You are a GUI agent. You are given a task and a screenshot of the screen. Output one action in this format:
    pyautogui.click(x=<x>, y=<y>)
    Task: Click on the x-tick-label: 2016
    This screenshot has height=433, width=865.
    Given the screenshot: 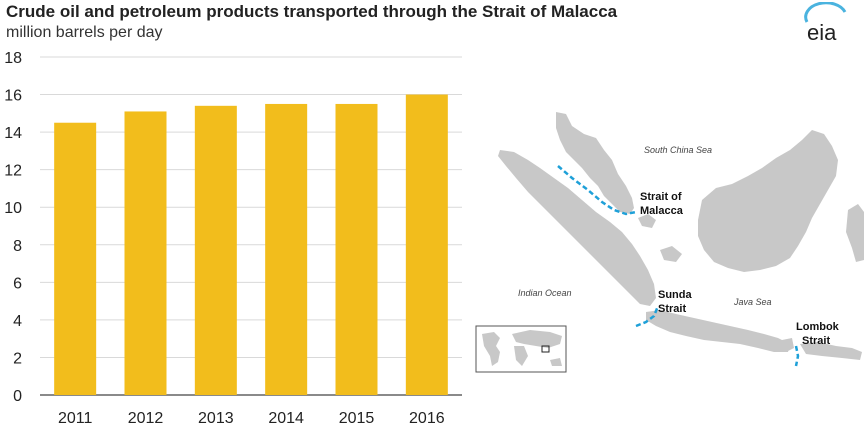 What is the action you would take?
    pyautogui.click(x=427, y=418)
    